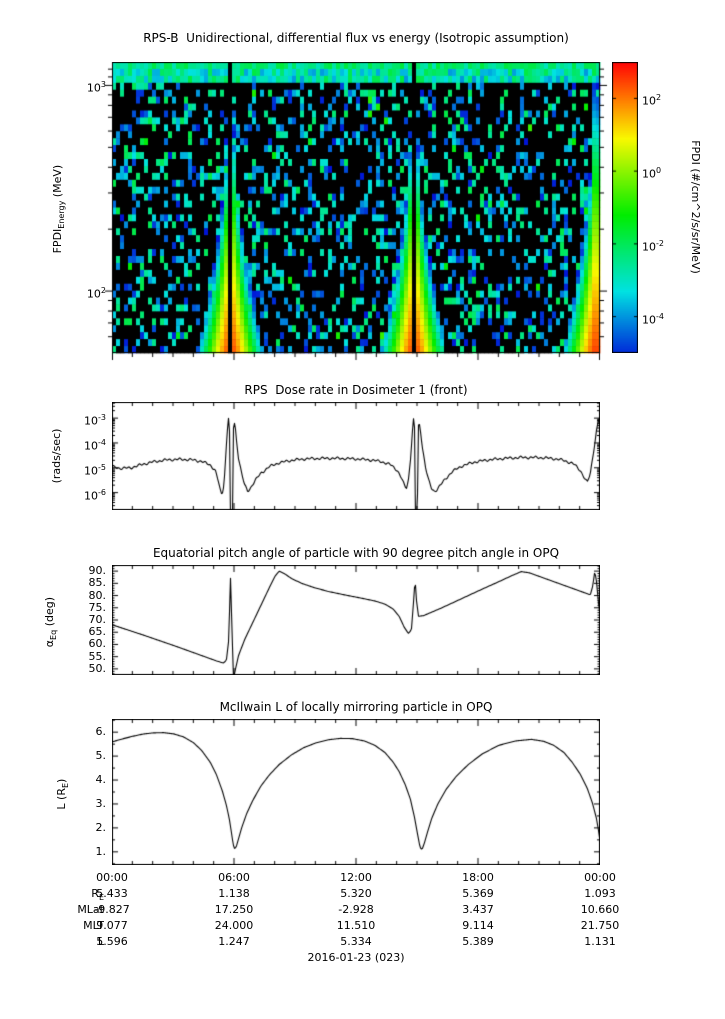 The height and width of the screenshot is (1019, 725). Describe the element at coordinates (112, 925) in the screenshot. I see `ephemeris-value: 9.077` at that location.